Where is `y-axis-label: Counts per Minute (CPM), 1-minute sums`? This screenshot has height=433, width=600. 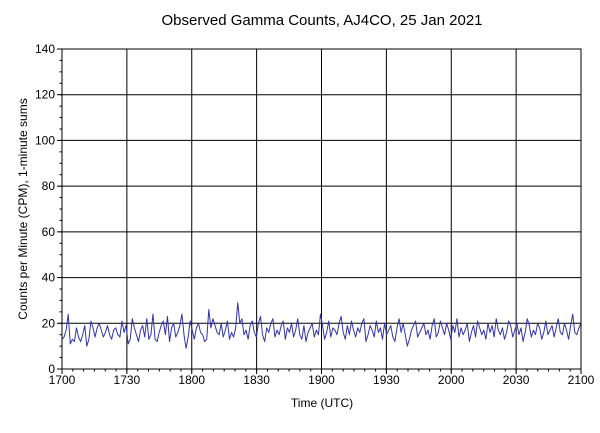
y-axis-label: Counts per Minute (CPM), 1-minute sums is located at coordinates (23, 208).